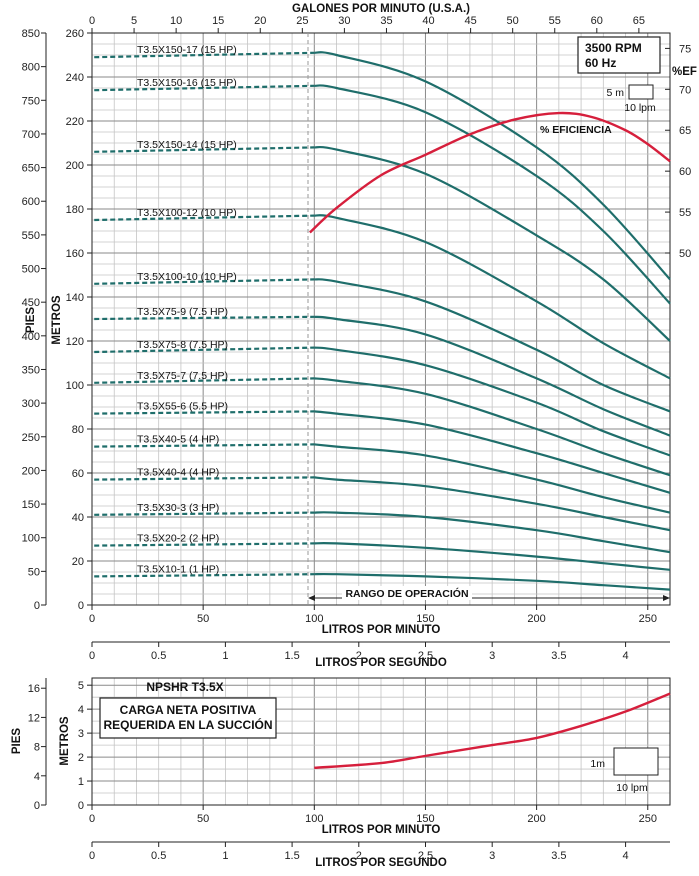 This screenshot has height=876, width=699. What do you see at coordinates (178, 539) in the screenshot?
I see `pump-curve-label: T3.5X20-2 (2 HP)` at bounding box center [178, 539].